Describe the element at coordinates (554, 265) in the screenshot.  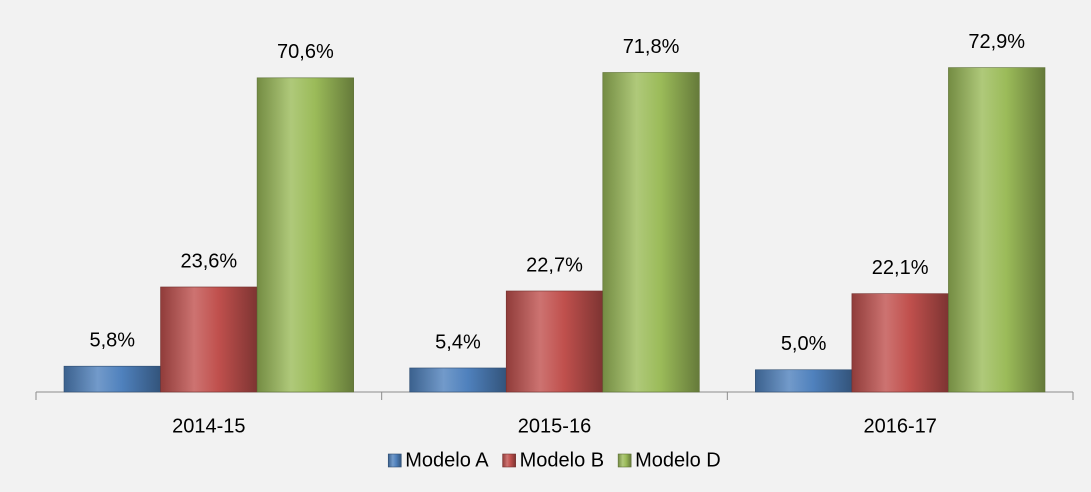
I see `value-label: 22,7%` at that location.